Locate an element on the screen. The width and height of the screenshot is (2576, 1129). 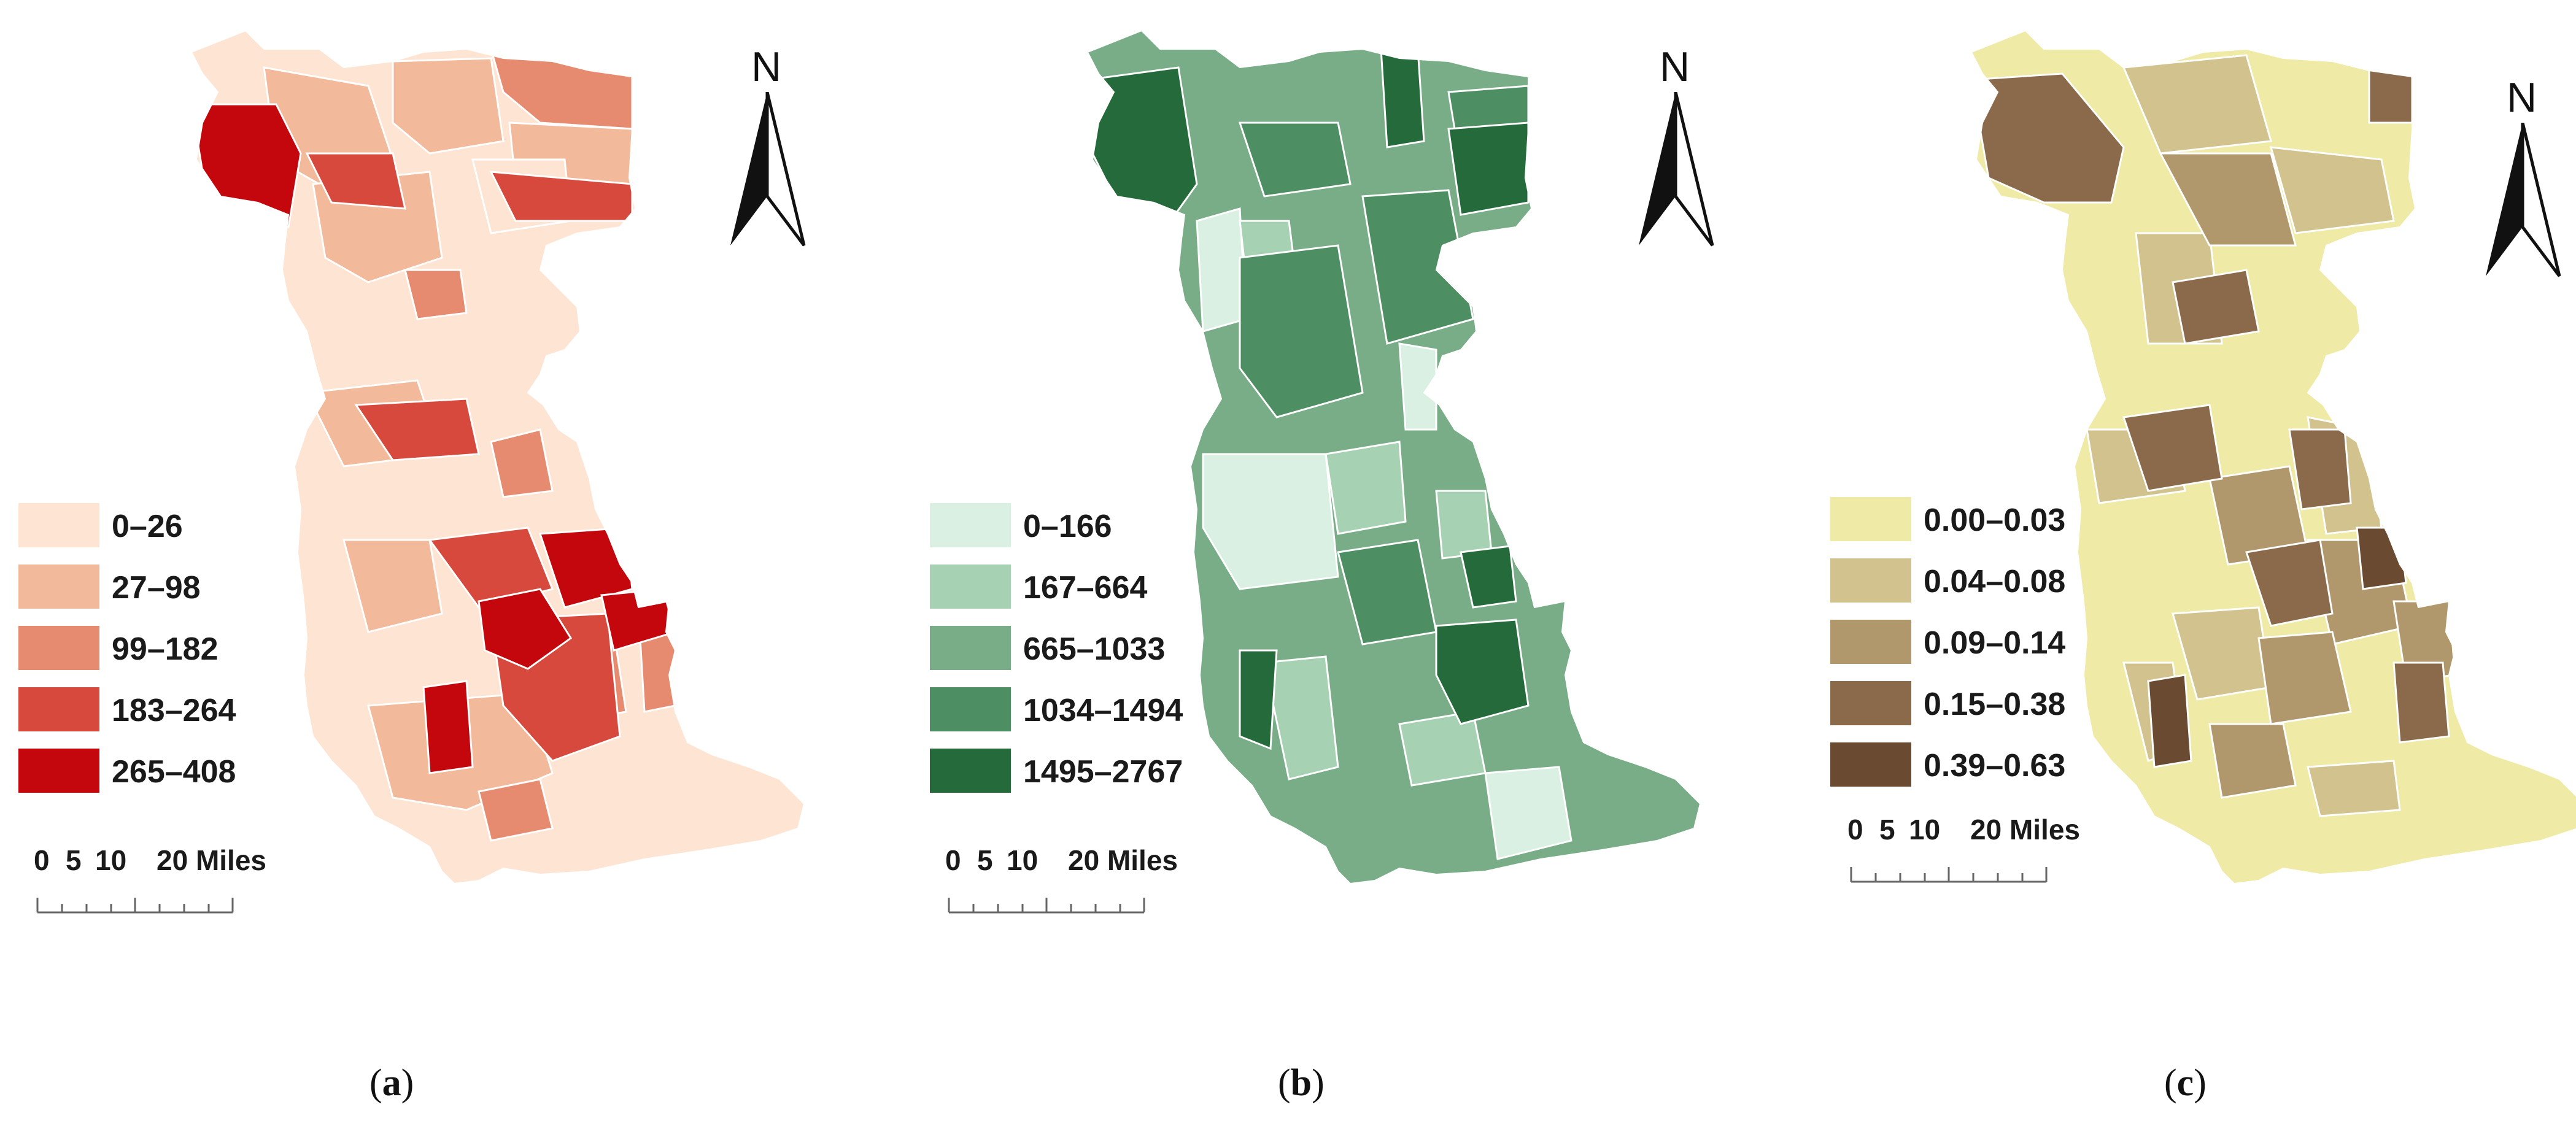
caption-letter: b is located at coordinates (1301, 1083).